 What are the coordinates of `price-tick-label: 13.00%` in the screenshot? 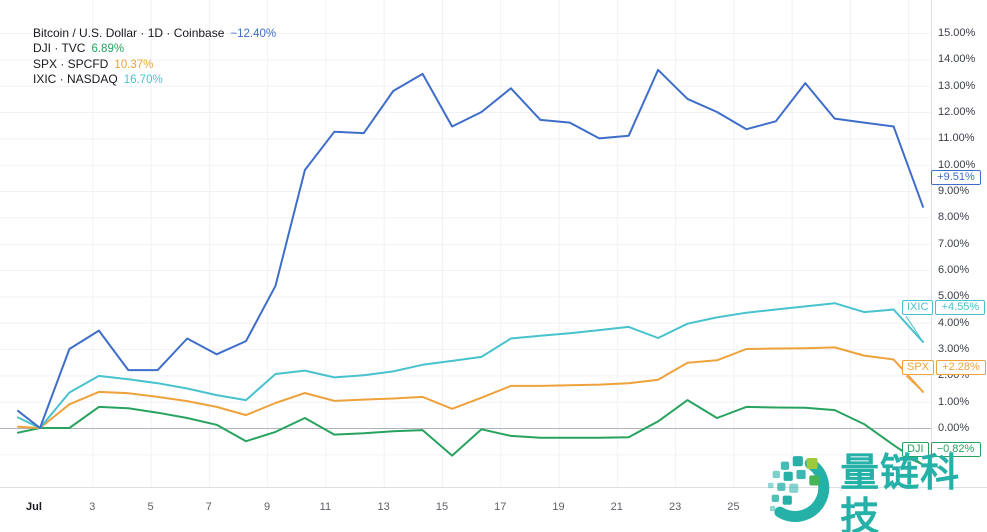 It's located at (957, 85).